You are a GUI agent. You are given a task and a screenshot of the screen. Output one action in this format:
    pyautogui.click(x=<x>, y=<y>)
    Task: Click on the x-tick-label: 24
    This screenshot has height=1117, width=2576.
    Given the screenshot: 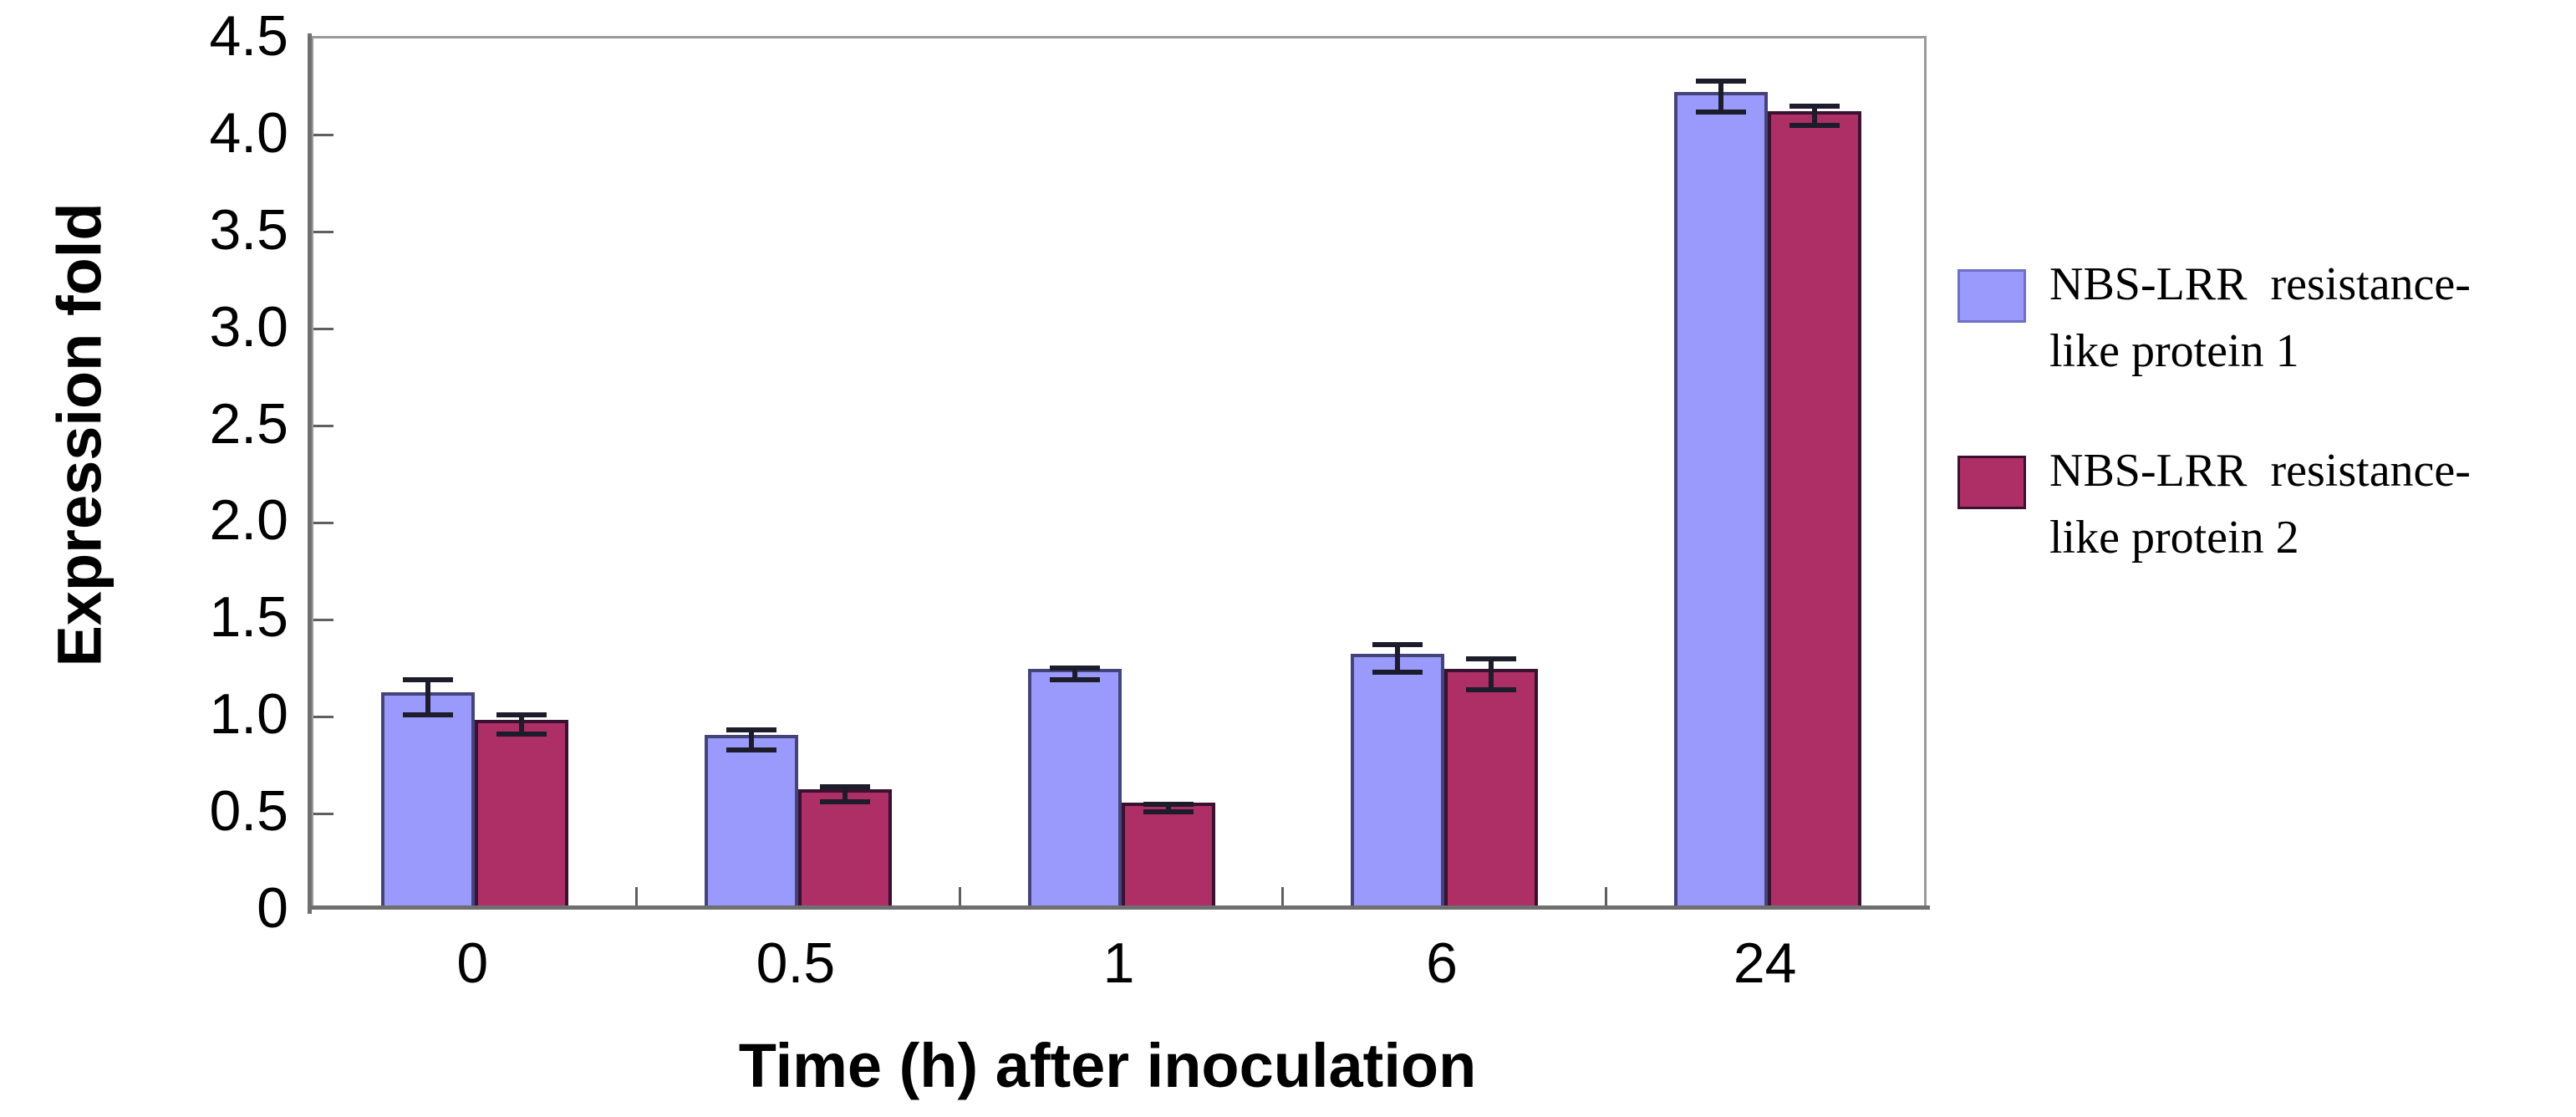 What is the action you would take?
    pyautogui.click(x=1765, y=963)
    